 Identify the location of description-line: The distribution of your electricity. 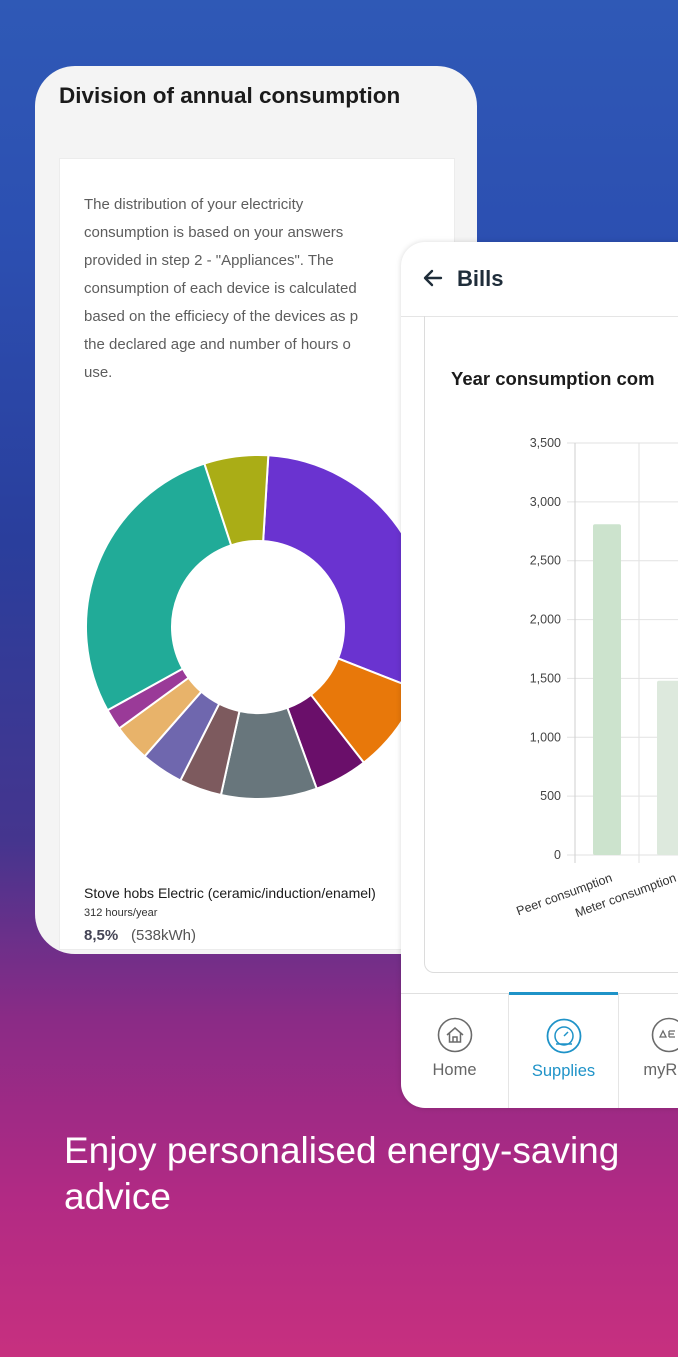
(194, 204).